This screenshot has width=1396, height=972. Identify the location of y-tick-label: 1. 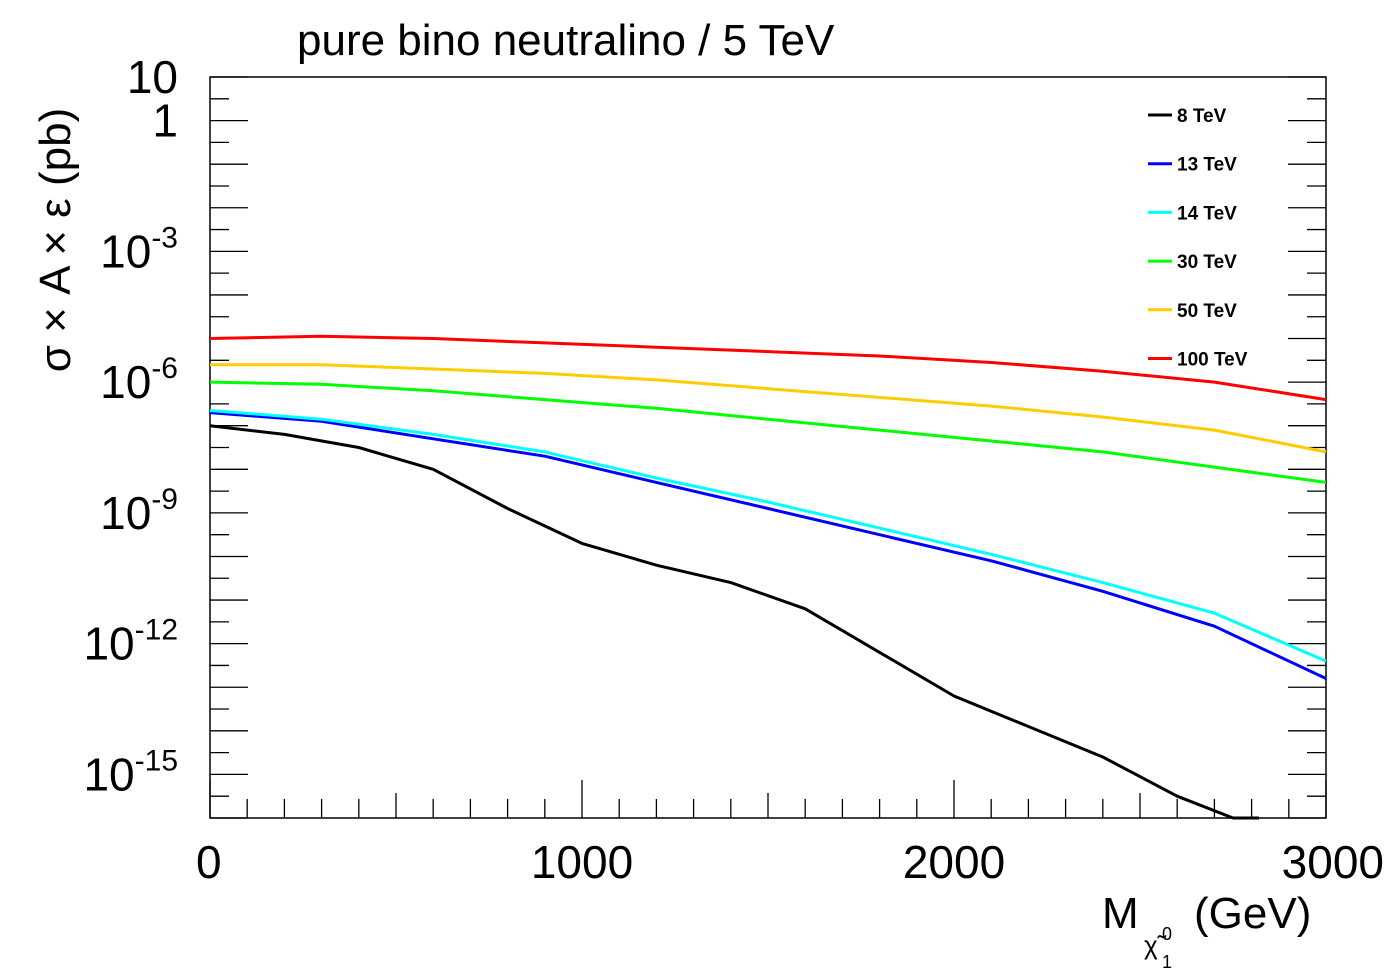
(165, 121).